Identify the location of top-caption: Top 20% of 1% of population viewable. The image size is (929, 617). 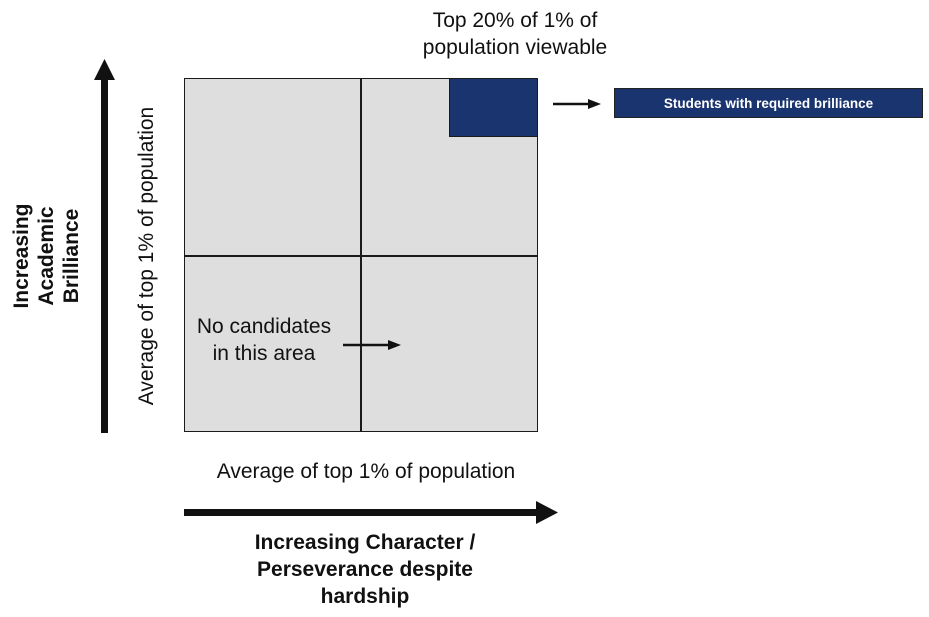
(515, 34).